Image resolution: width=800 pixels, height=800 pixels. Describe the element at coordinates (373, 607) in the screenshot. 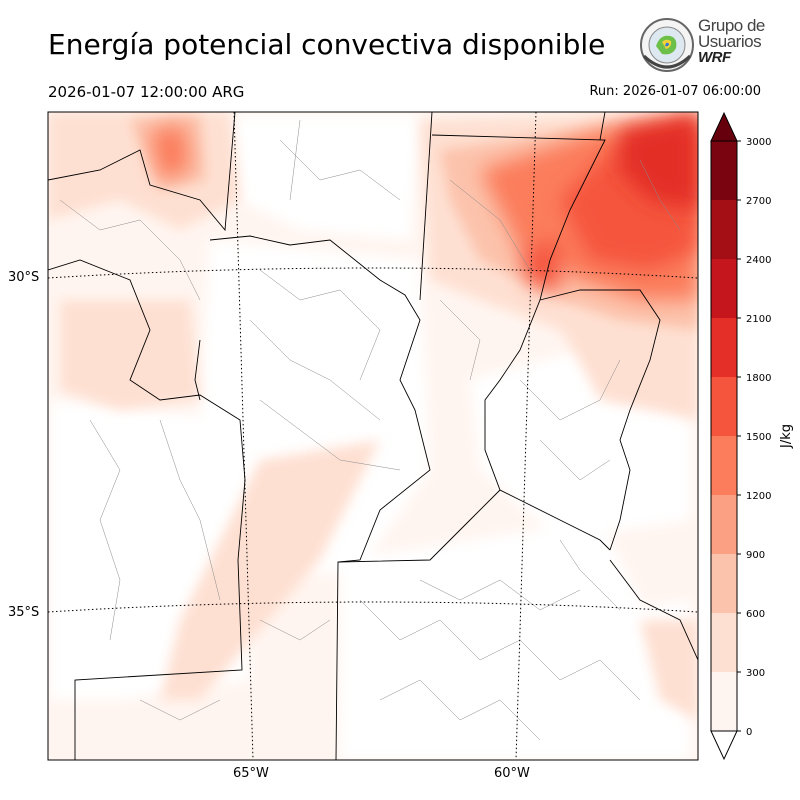

I see `parallel-35s` at that location.